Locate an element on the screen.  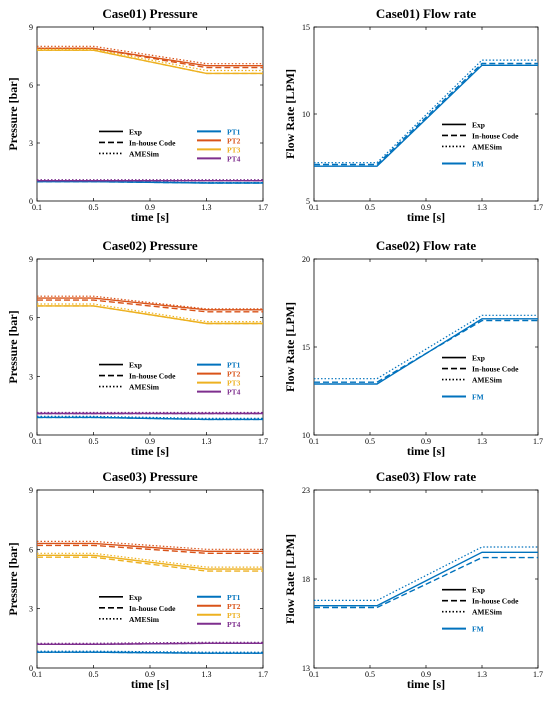
chart-title: Case01) Pressure is located at coordinates (149, 13).